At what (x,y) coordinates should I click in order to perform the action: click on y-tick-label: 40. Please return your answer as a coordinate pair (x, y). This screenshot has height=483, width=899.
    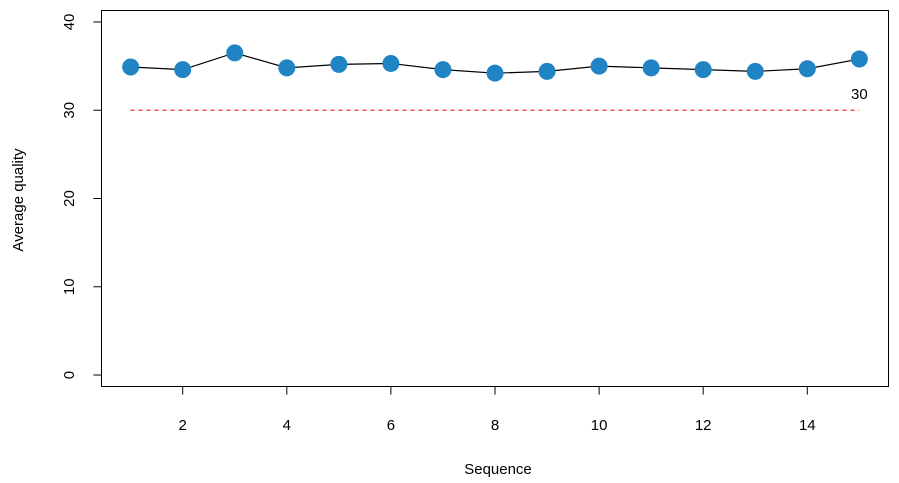
    Looking at the image, I should click on (69, 22).